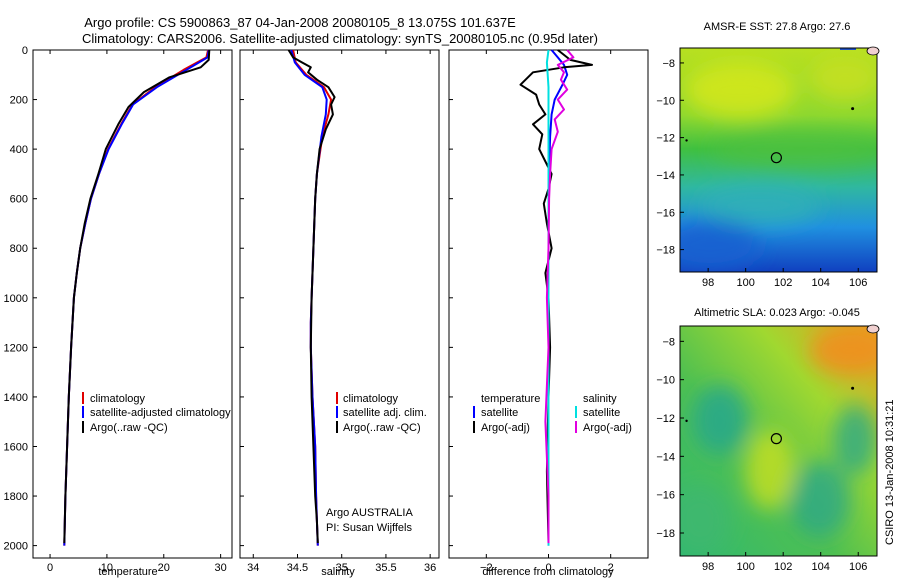 The height and width of the screenshot is (580, 900). Describe the element at coordinates (890, 472) in the screenshot. I see `csiro-timestamp: CSIRO 13-Jan-2008 10:31:21` at that location.